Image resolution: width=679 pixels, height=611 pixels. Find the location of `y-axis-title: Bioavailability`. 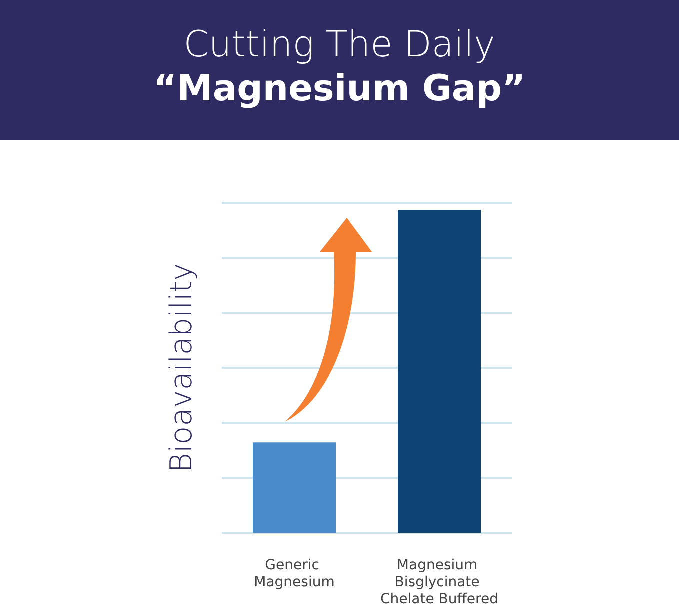

y-axis-title: Bioavailability is located at coordinates (182, 368).